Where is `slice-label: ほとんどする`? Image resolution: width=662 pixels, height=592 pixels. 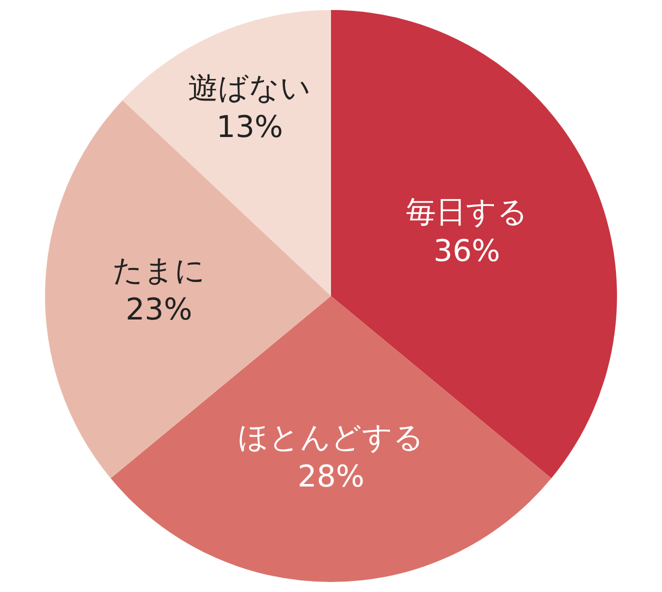
slice-label: ほとんどする is located at coordinates (331, 438).